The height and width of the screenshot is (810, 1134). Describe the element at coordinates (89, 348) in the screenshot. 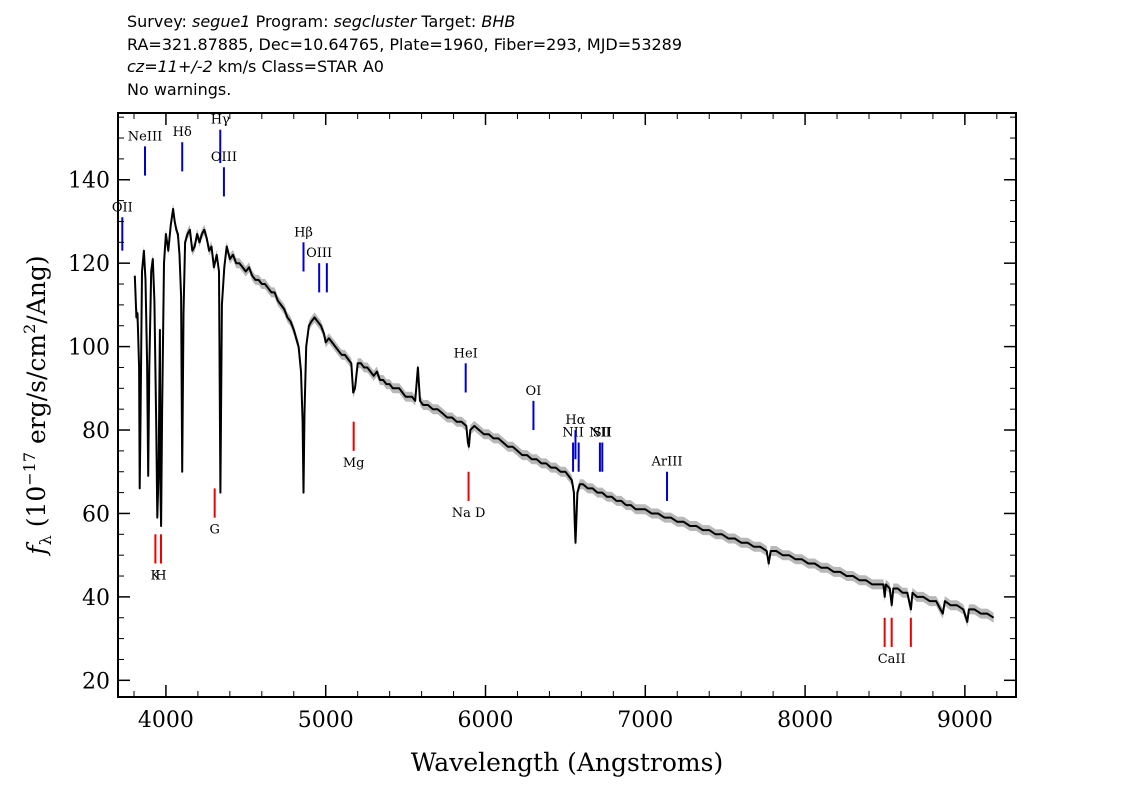

I see `y-tick-label: 100` at that location.